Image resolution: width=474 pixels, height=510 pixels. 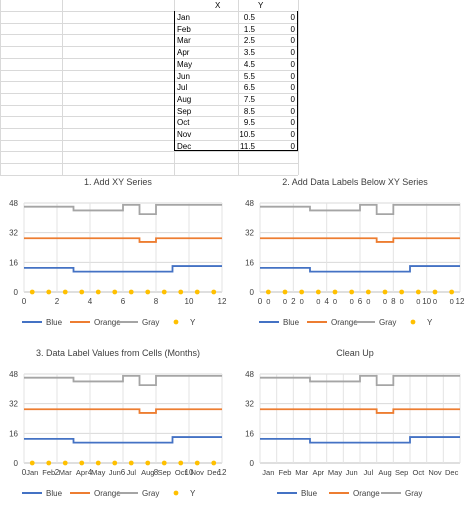 I want to click on month-cell: Jul, so click(x=182, y=88).